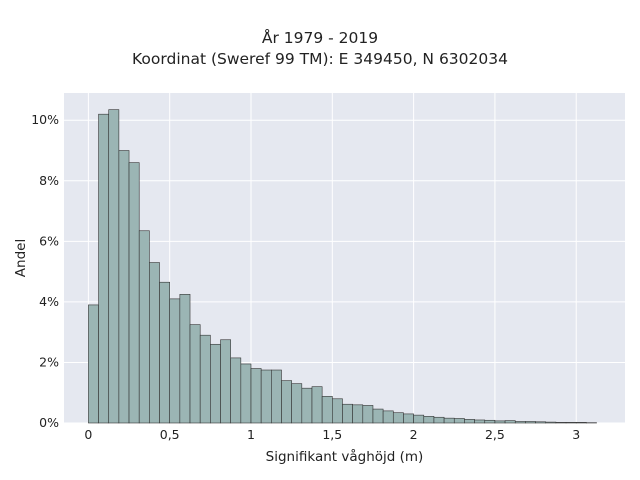 Image resolution: width=640 pixels, height=480 pixels. What do you see at coordinates (45, 271) in the screenshot?
I see `y-axis-ticks: 0% 2% 4% 6% 8% 10%` at bounding box center [45, 271].